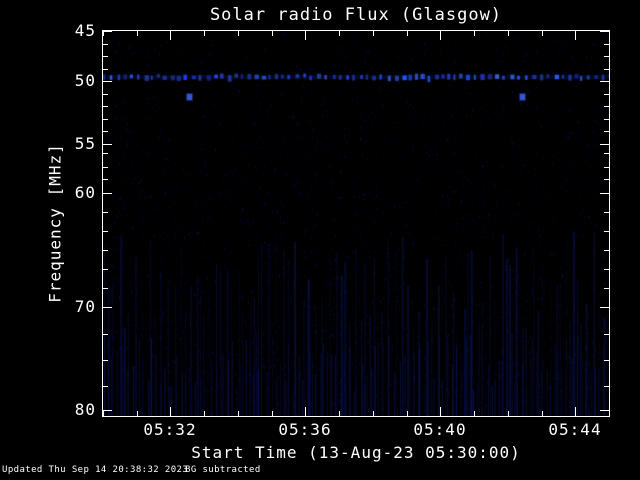 Image resolution: width=640 pixels, height=480 pixels. Describe the element at coordinates (85, 30) in the screenshot. I see `y-tick-label-45: 45` at that location.